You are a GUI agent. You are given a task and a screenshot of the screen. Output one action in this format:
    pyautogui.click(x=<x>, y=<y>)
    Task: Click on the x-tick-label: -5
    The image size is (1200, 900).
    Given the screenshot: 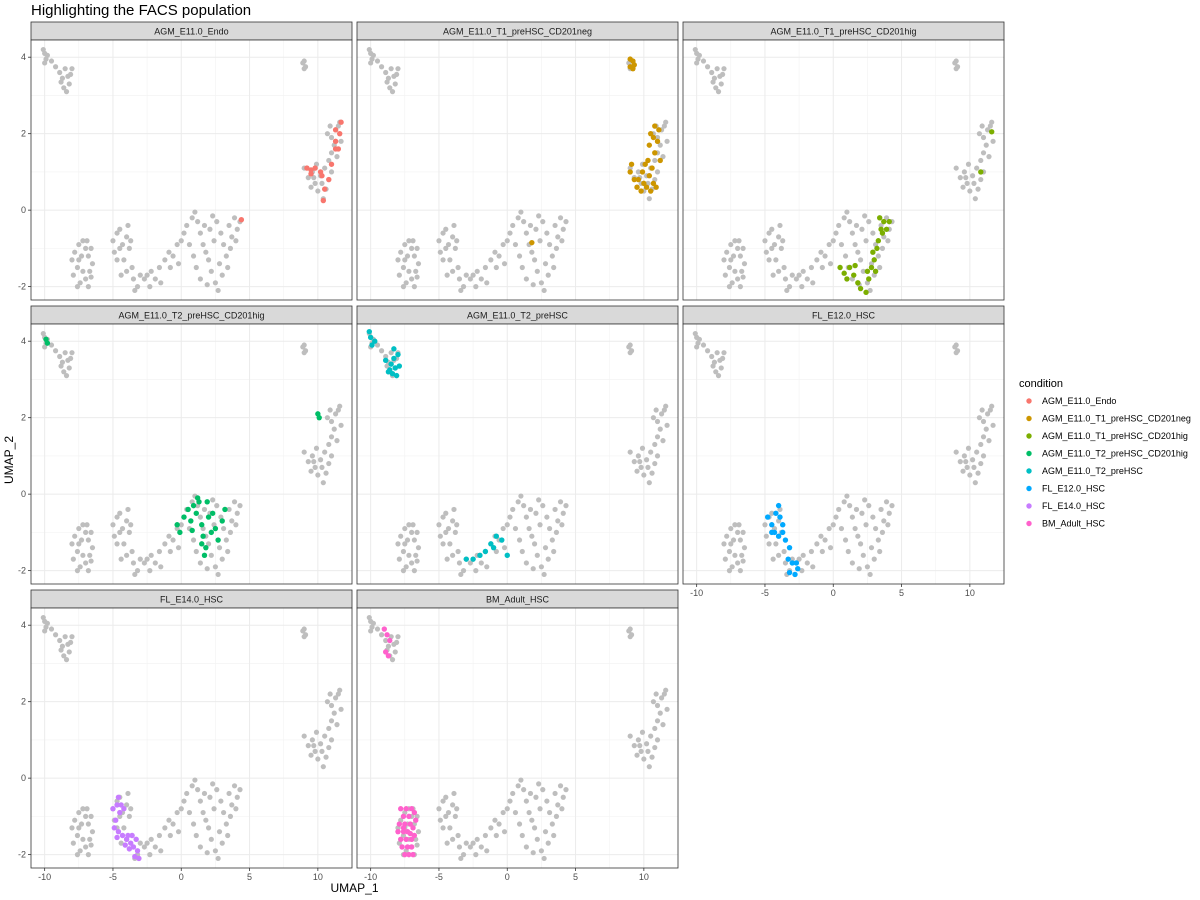 What is the action you would take?
    pyautogui.click(x=113, y=877)
    